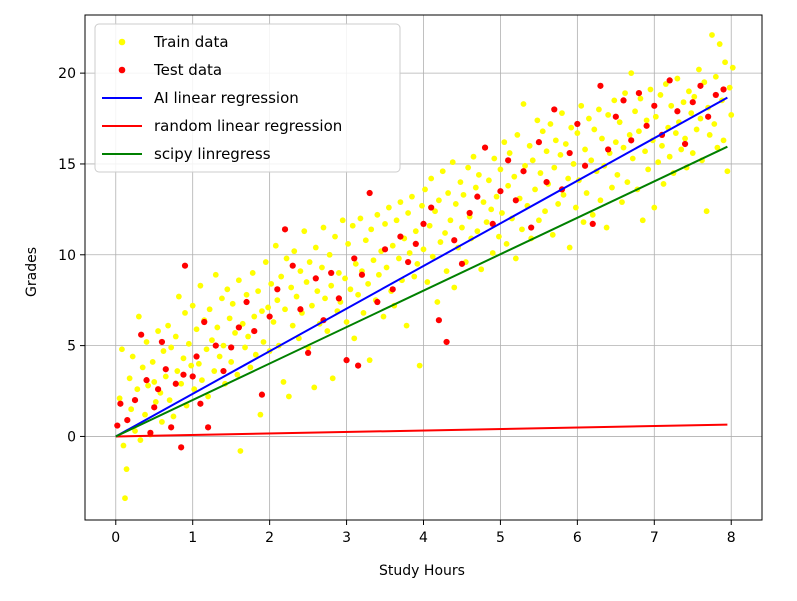 The height and width of the screenshot is (601, 797). What do you see at coordinates (500, 538) in the screenshot?
I see `x-tick-label: 5` at bounding box center [500, 538].